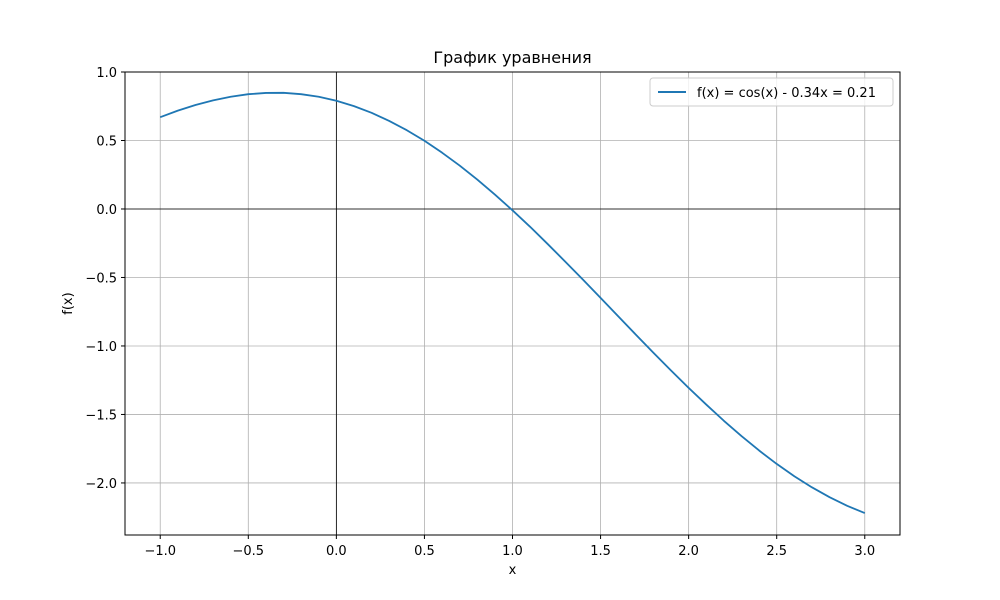 Image resolution: width=1000 pixels, height=600 pixels. I want to click on y-tick-label: 0.5, so click(106, 141).